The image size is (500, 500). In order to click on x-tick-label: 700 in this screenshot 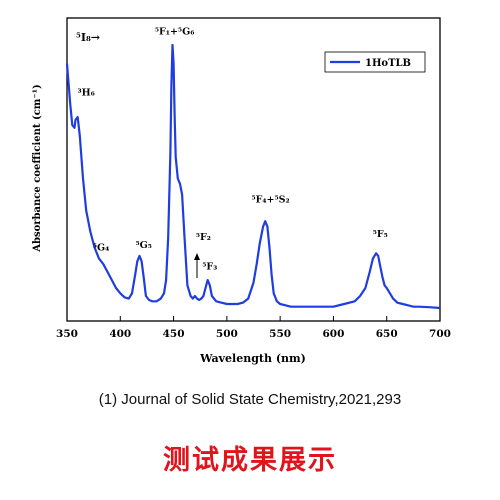, I will do `click(440, 334)`.